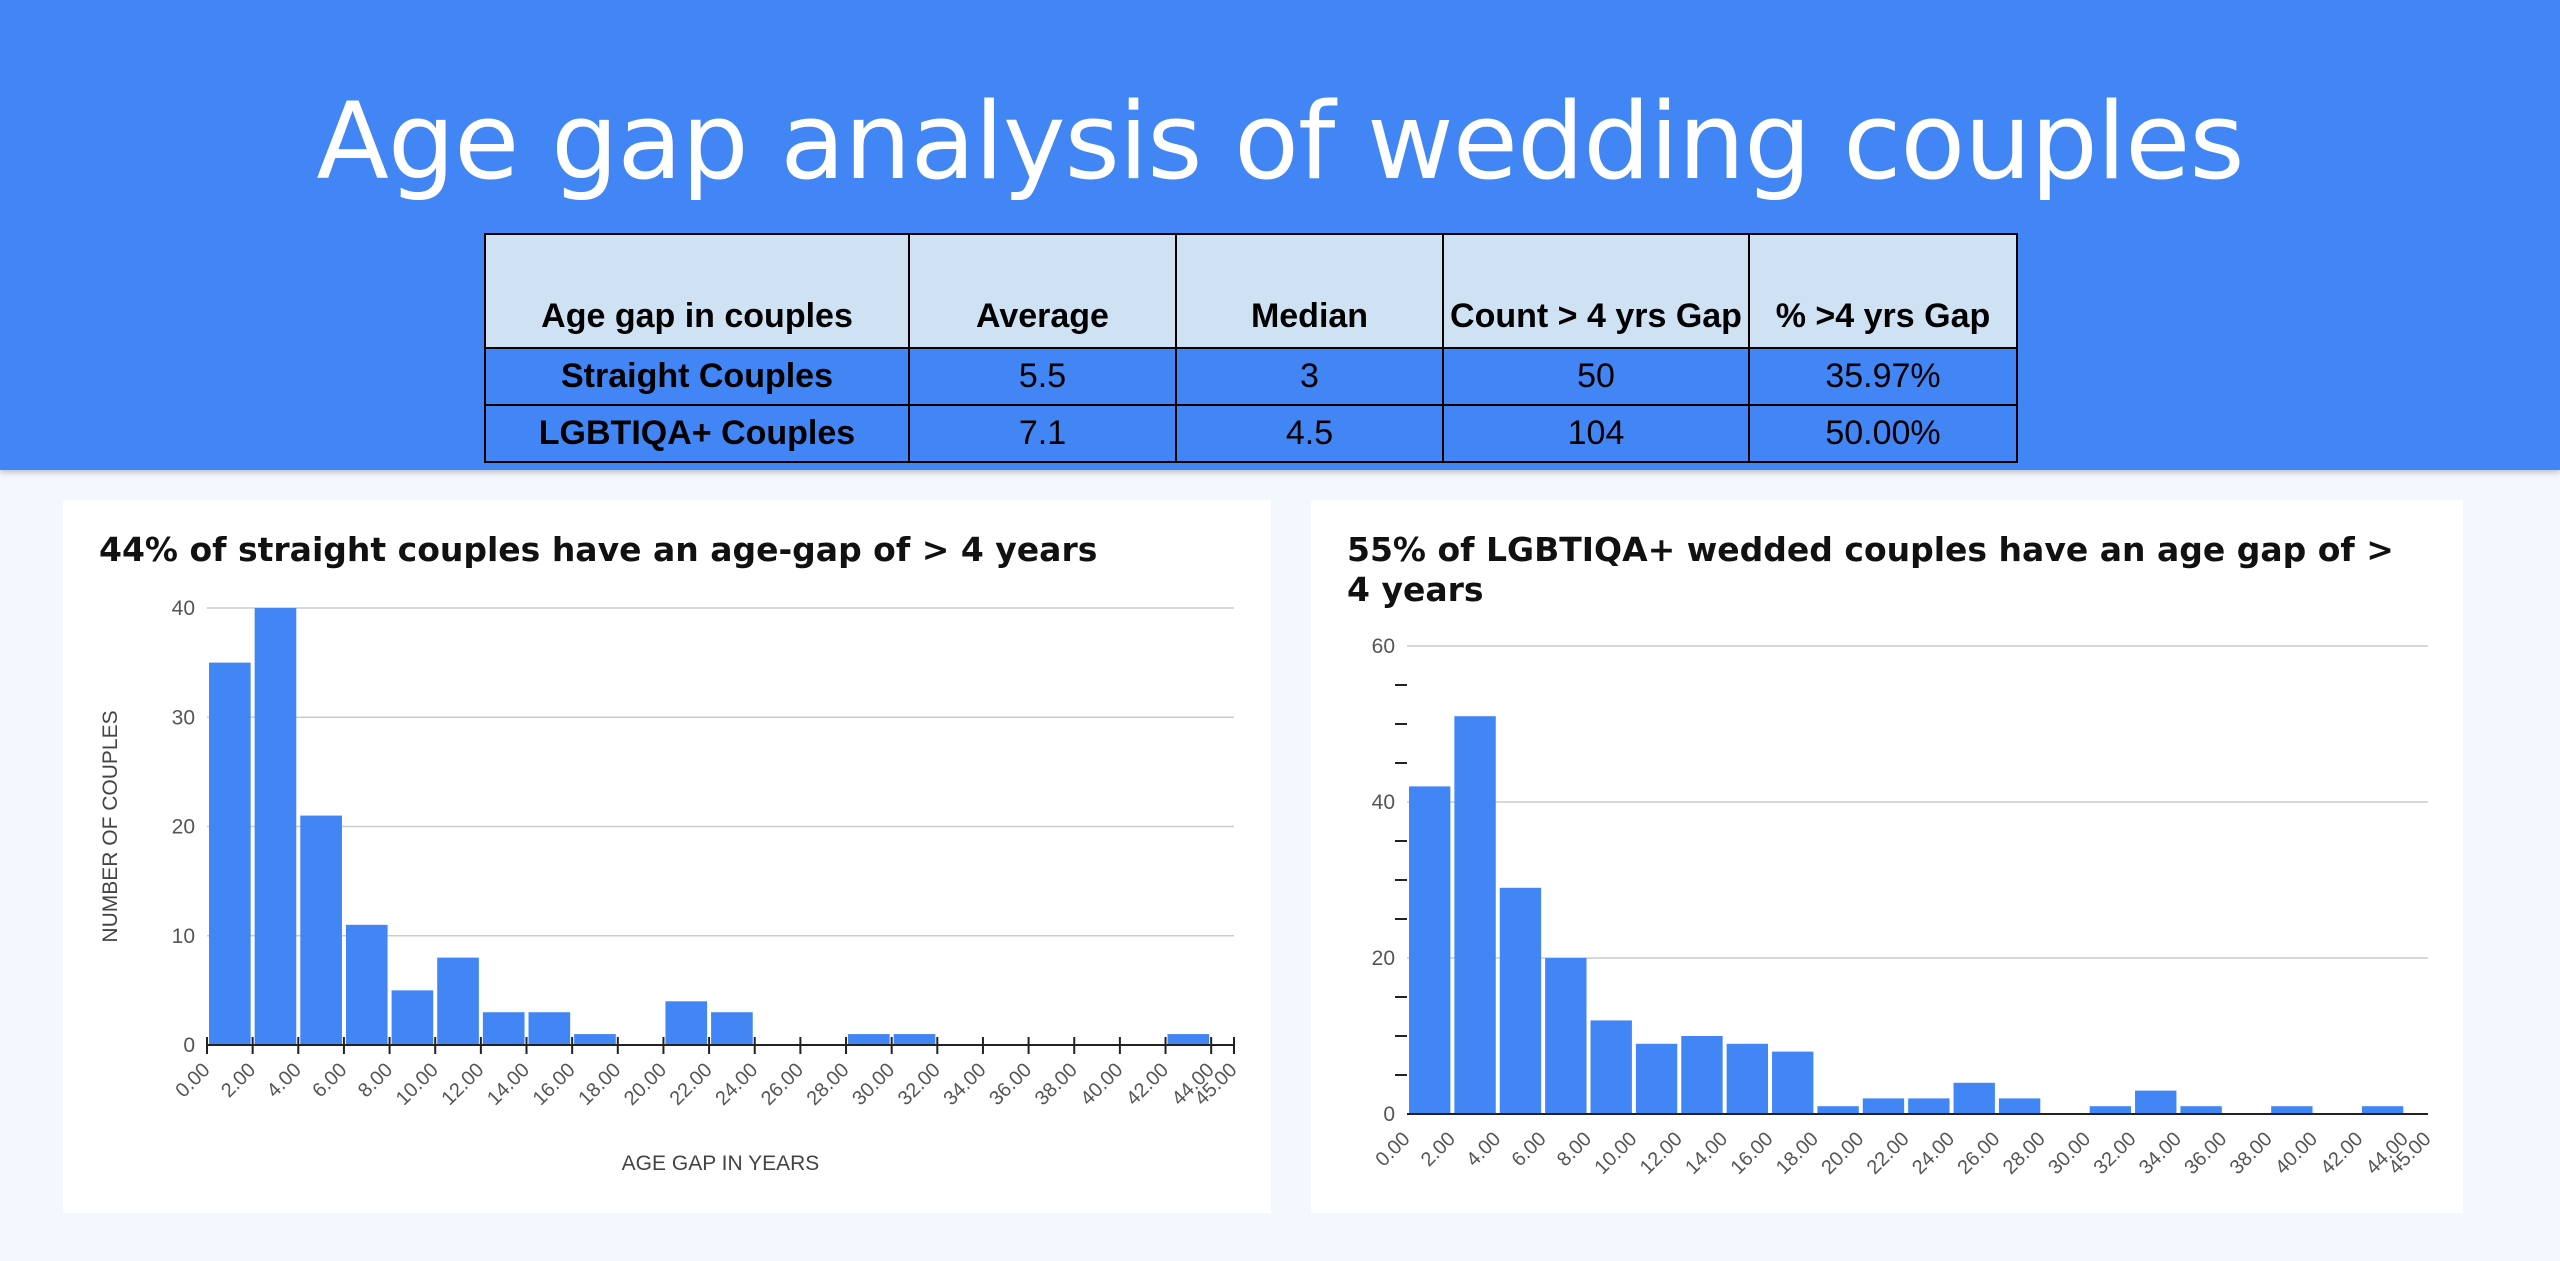 This screenshot has width=2560, height=1261. Describe the element at coordinates (697, 376) in the screenshot. I see `table-cell: Straight Couples` at that location.